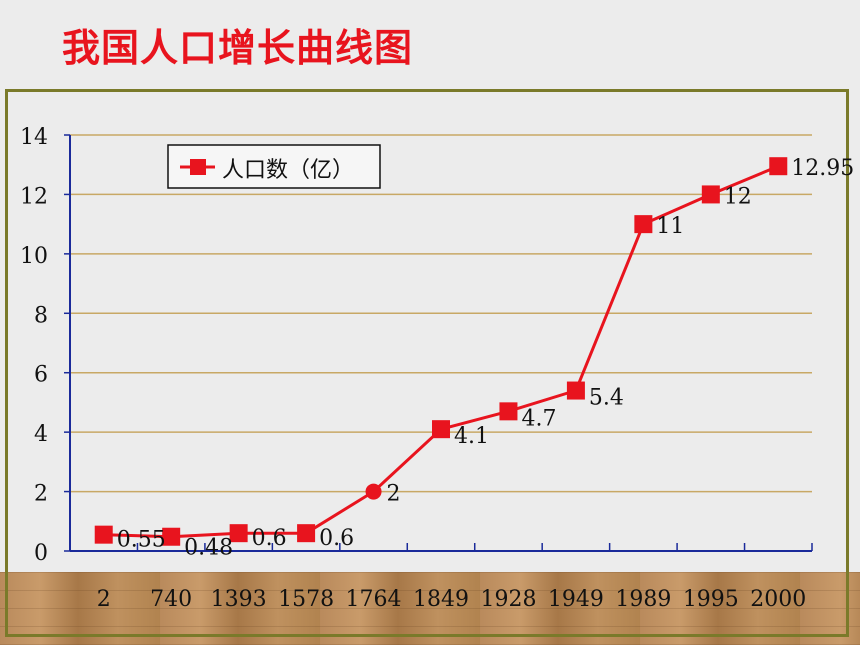  What do you see at coordinates (670, 226) in the screenshot?
I see `data-label: 11` at bounding box center [670, 226].